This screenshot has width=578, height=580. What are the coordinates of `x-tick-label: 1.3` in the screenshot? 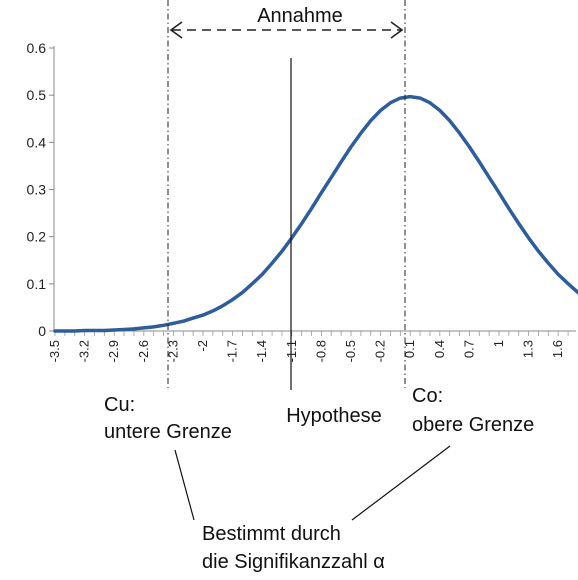 It's located at (528, 349).